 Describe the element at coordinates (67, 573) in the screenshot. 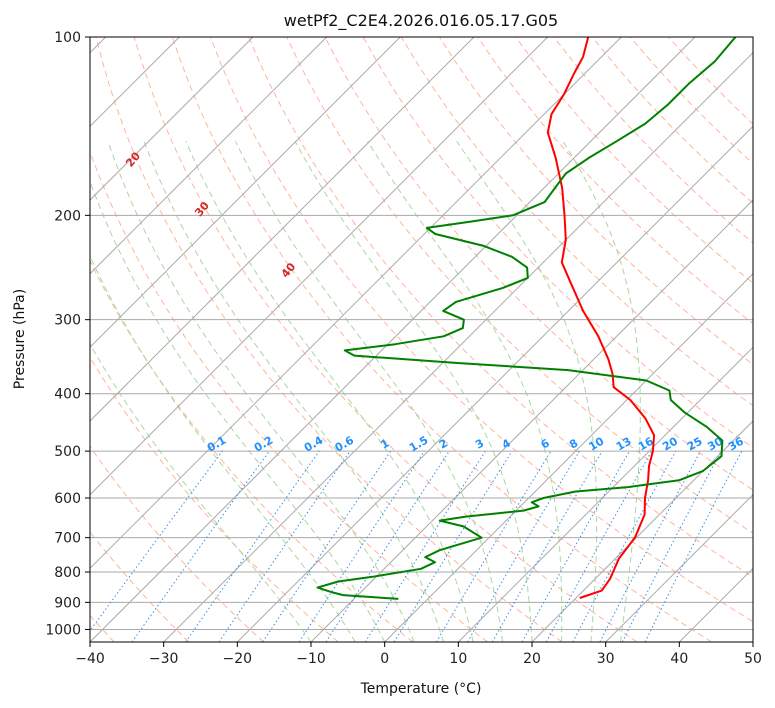

I see `y-tick-label: 800` at that location.